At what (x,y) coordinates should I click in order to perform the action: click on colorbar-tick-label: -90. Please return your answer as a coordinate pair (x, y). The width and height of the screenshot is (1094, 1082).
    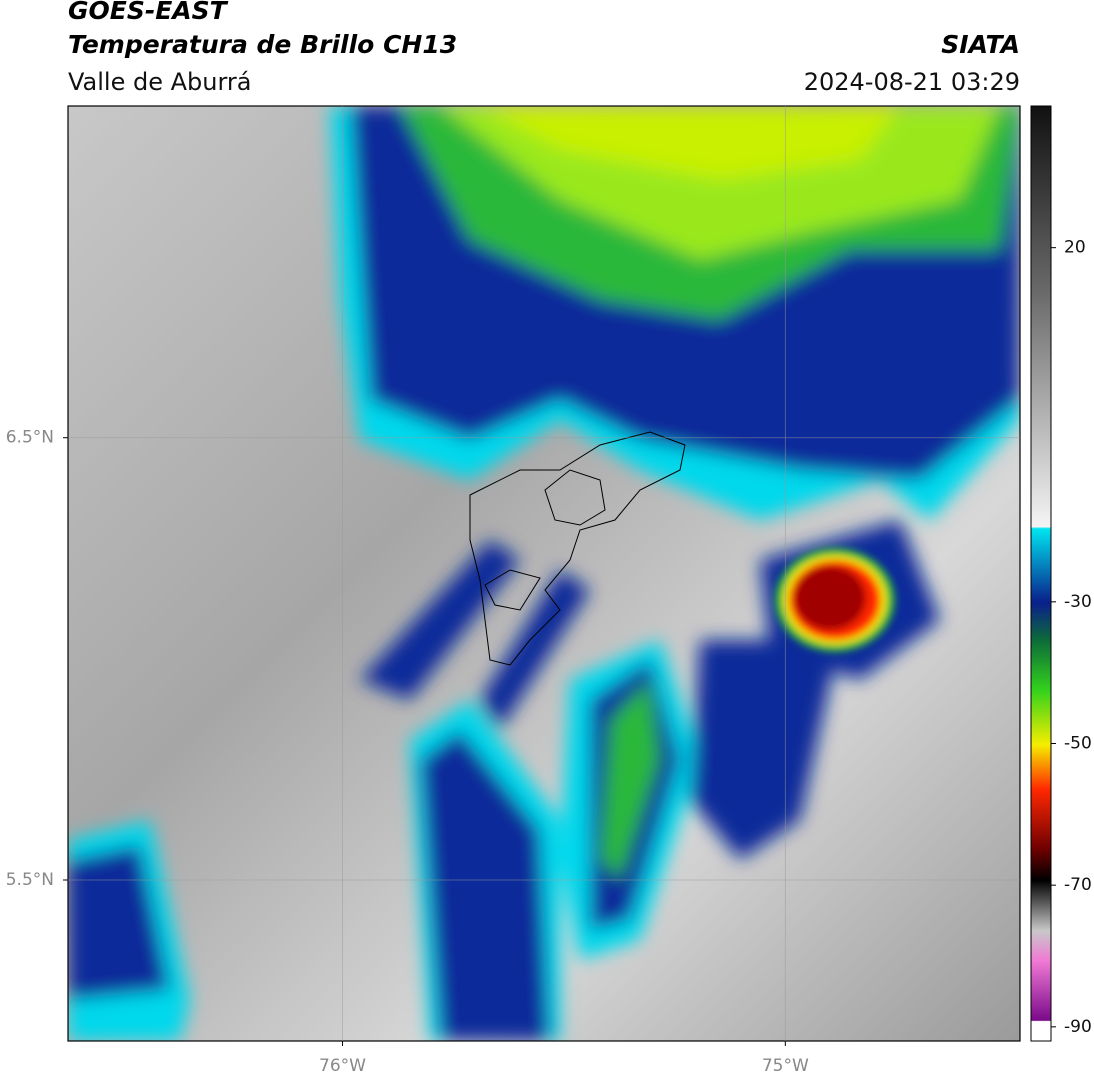
    Looking at the image, I should click on (1078, 1027).